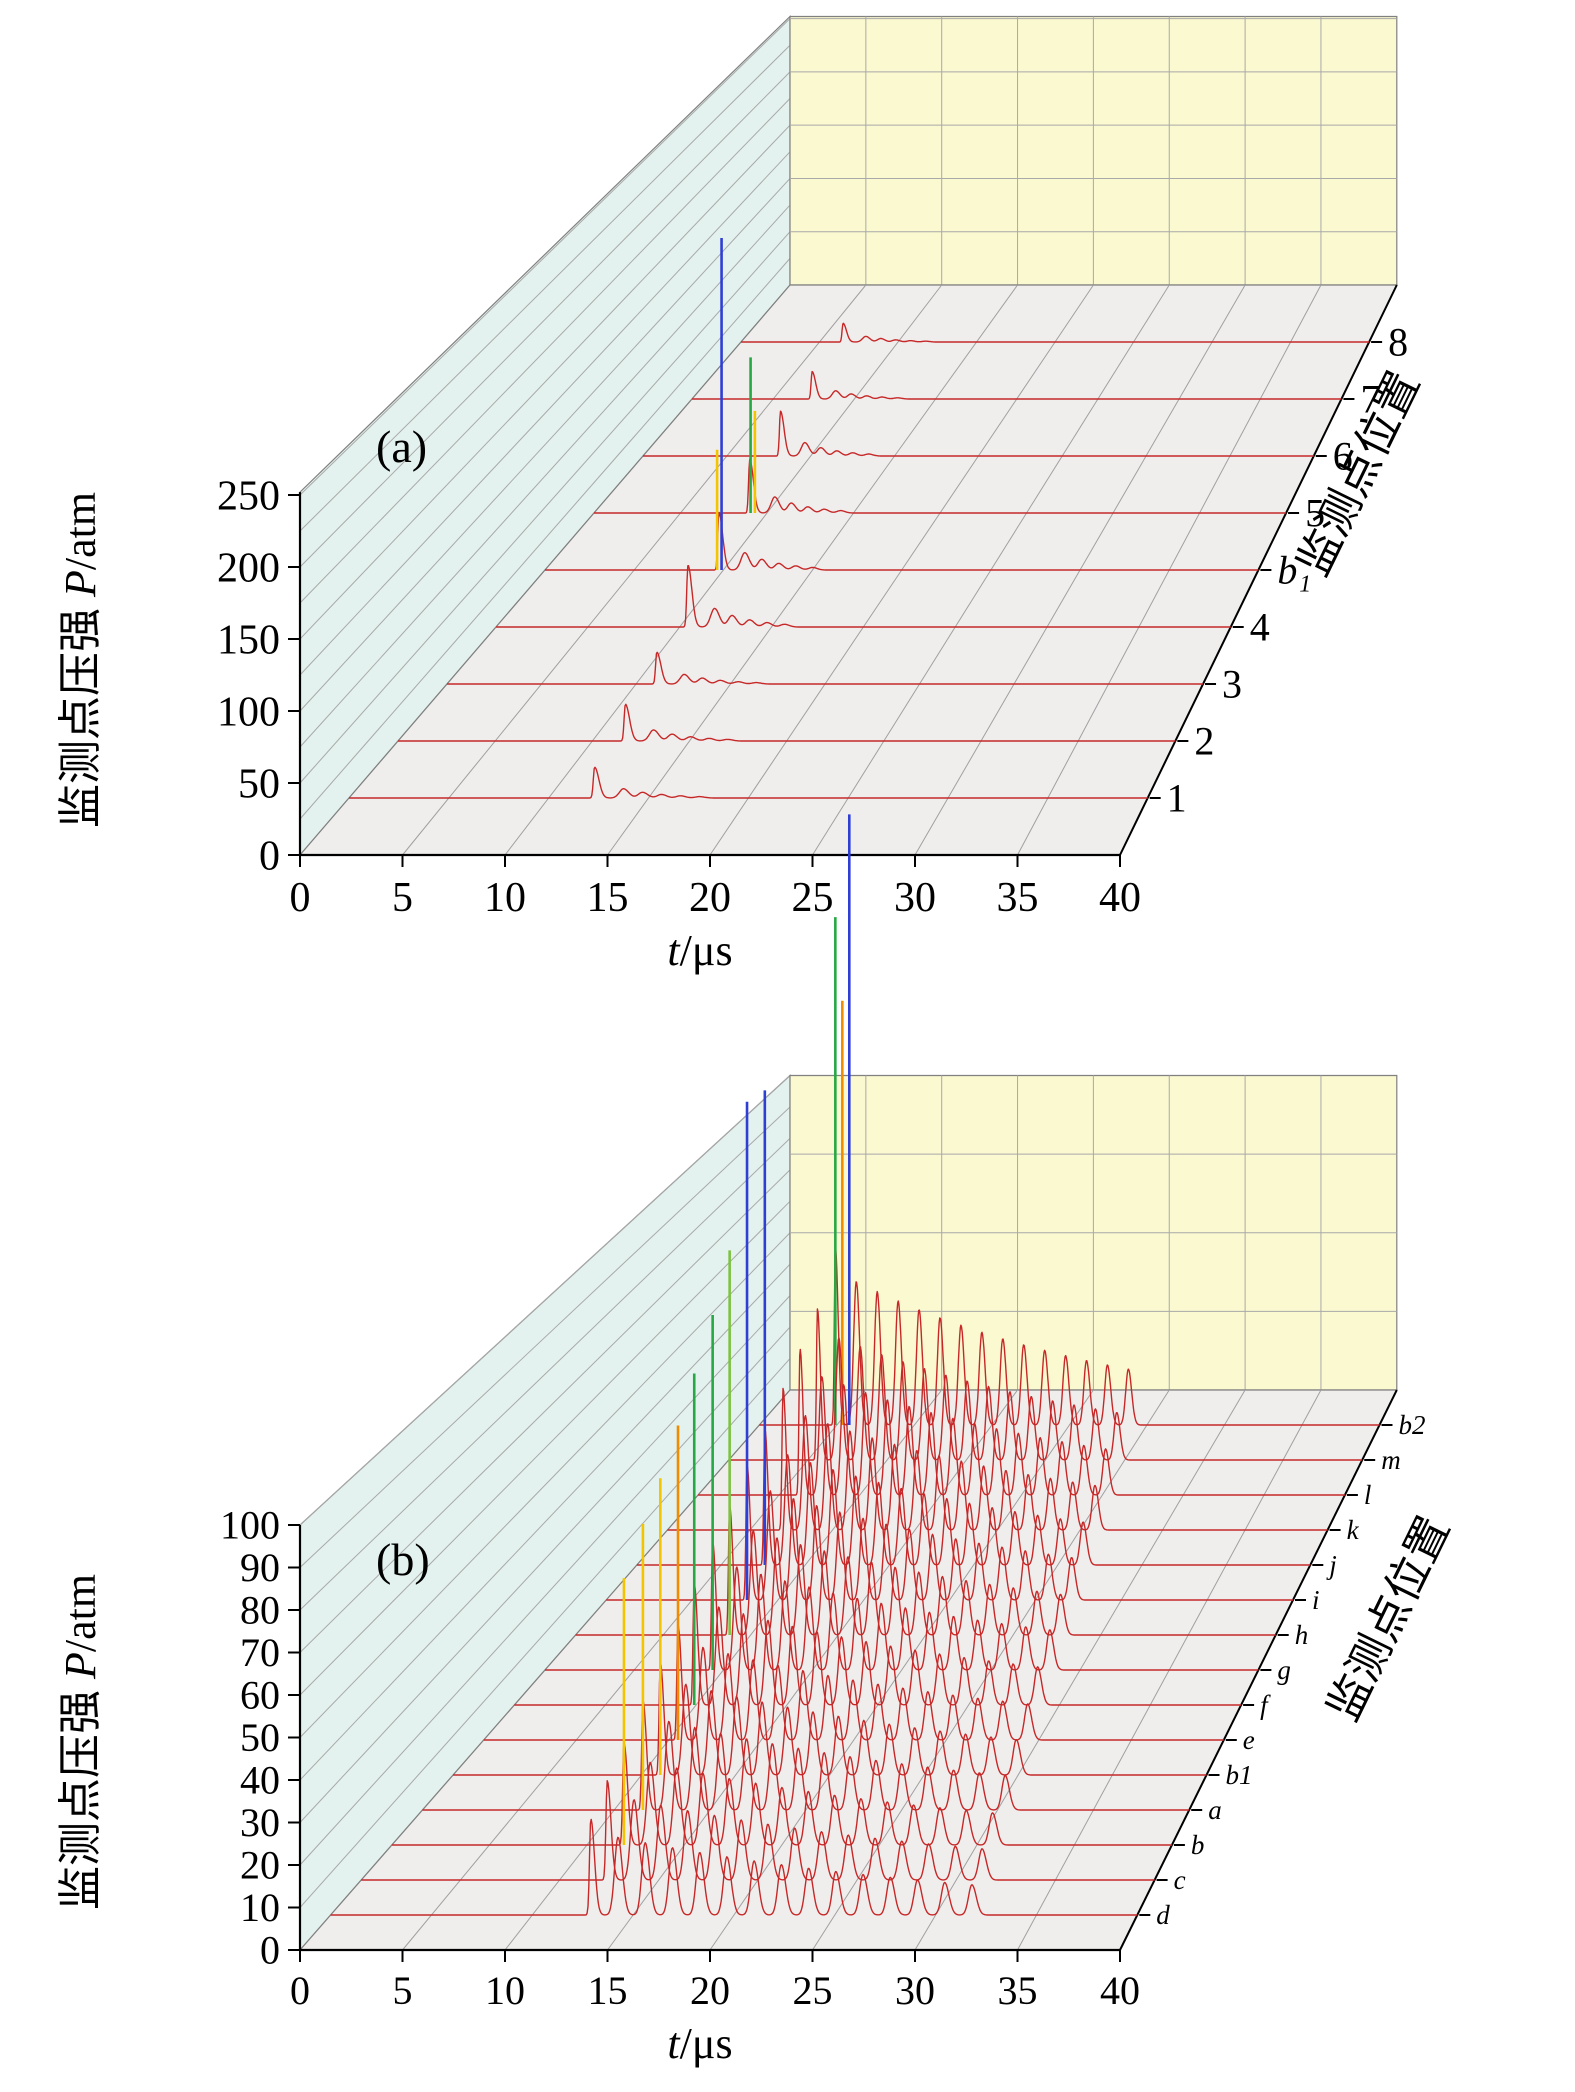 The image size is (1575, 2092). I want to click on z-tick-label: 3, so click(1232, 684).